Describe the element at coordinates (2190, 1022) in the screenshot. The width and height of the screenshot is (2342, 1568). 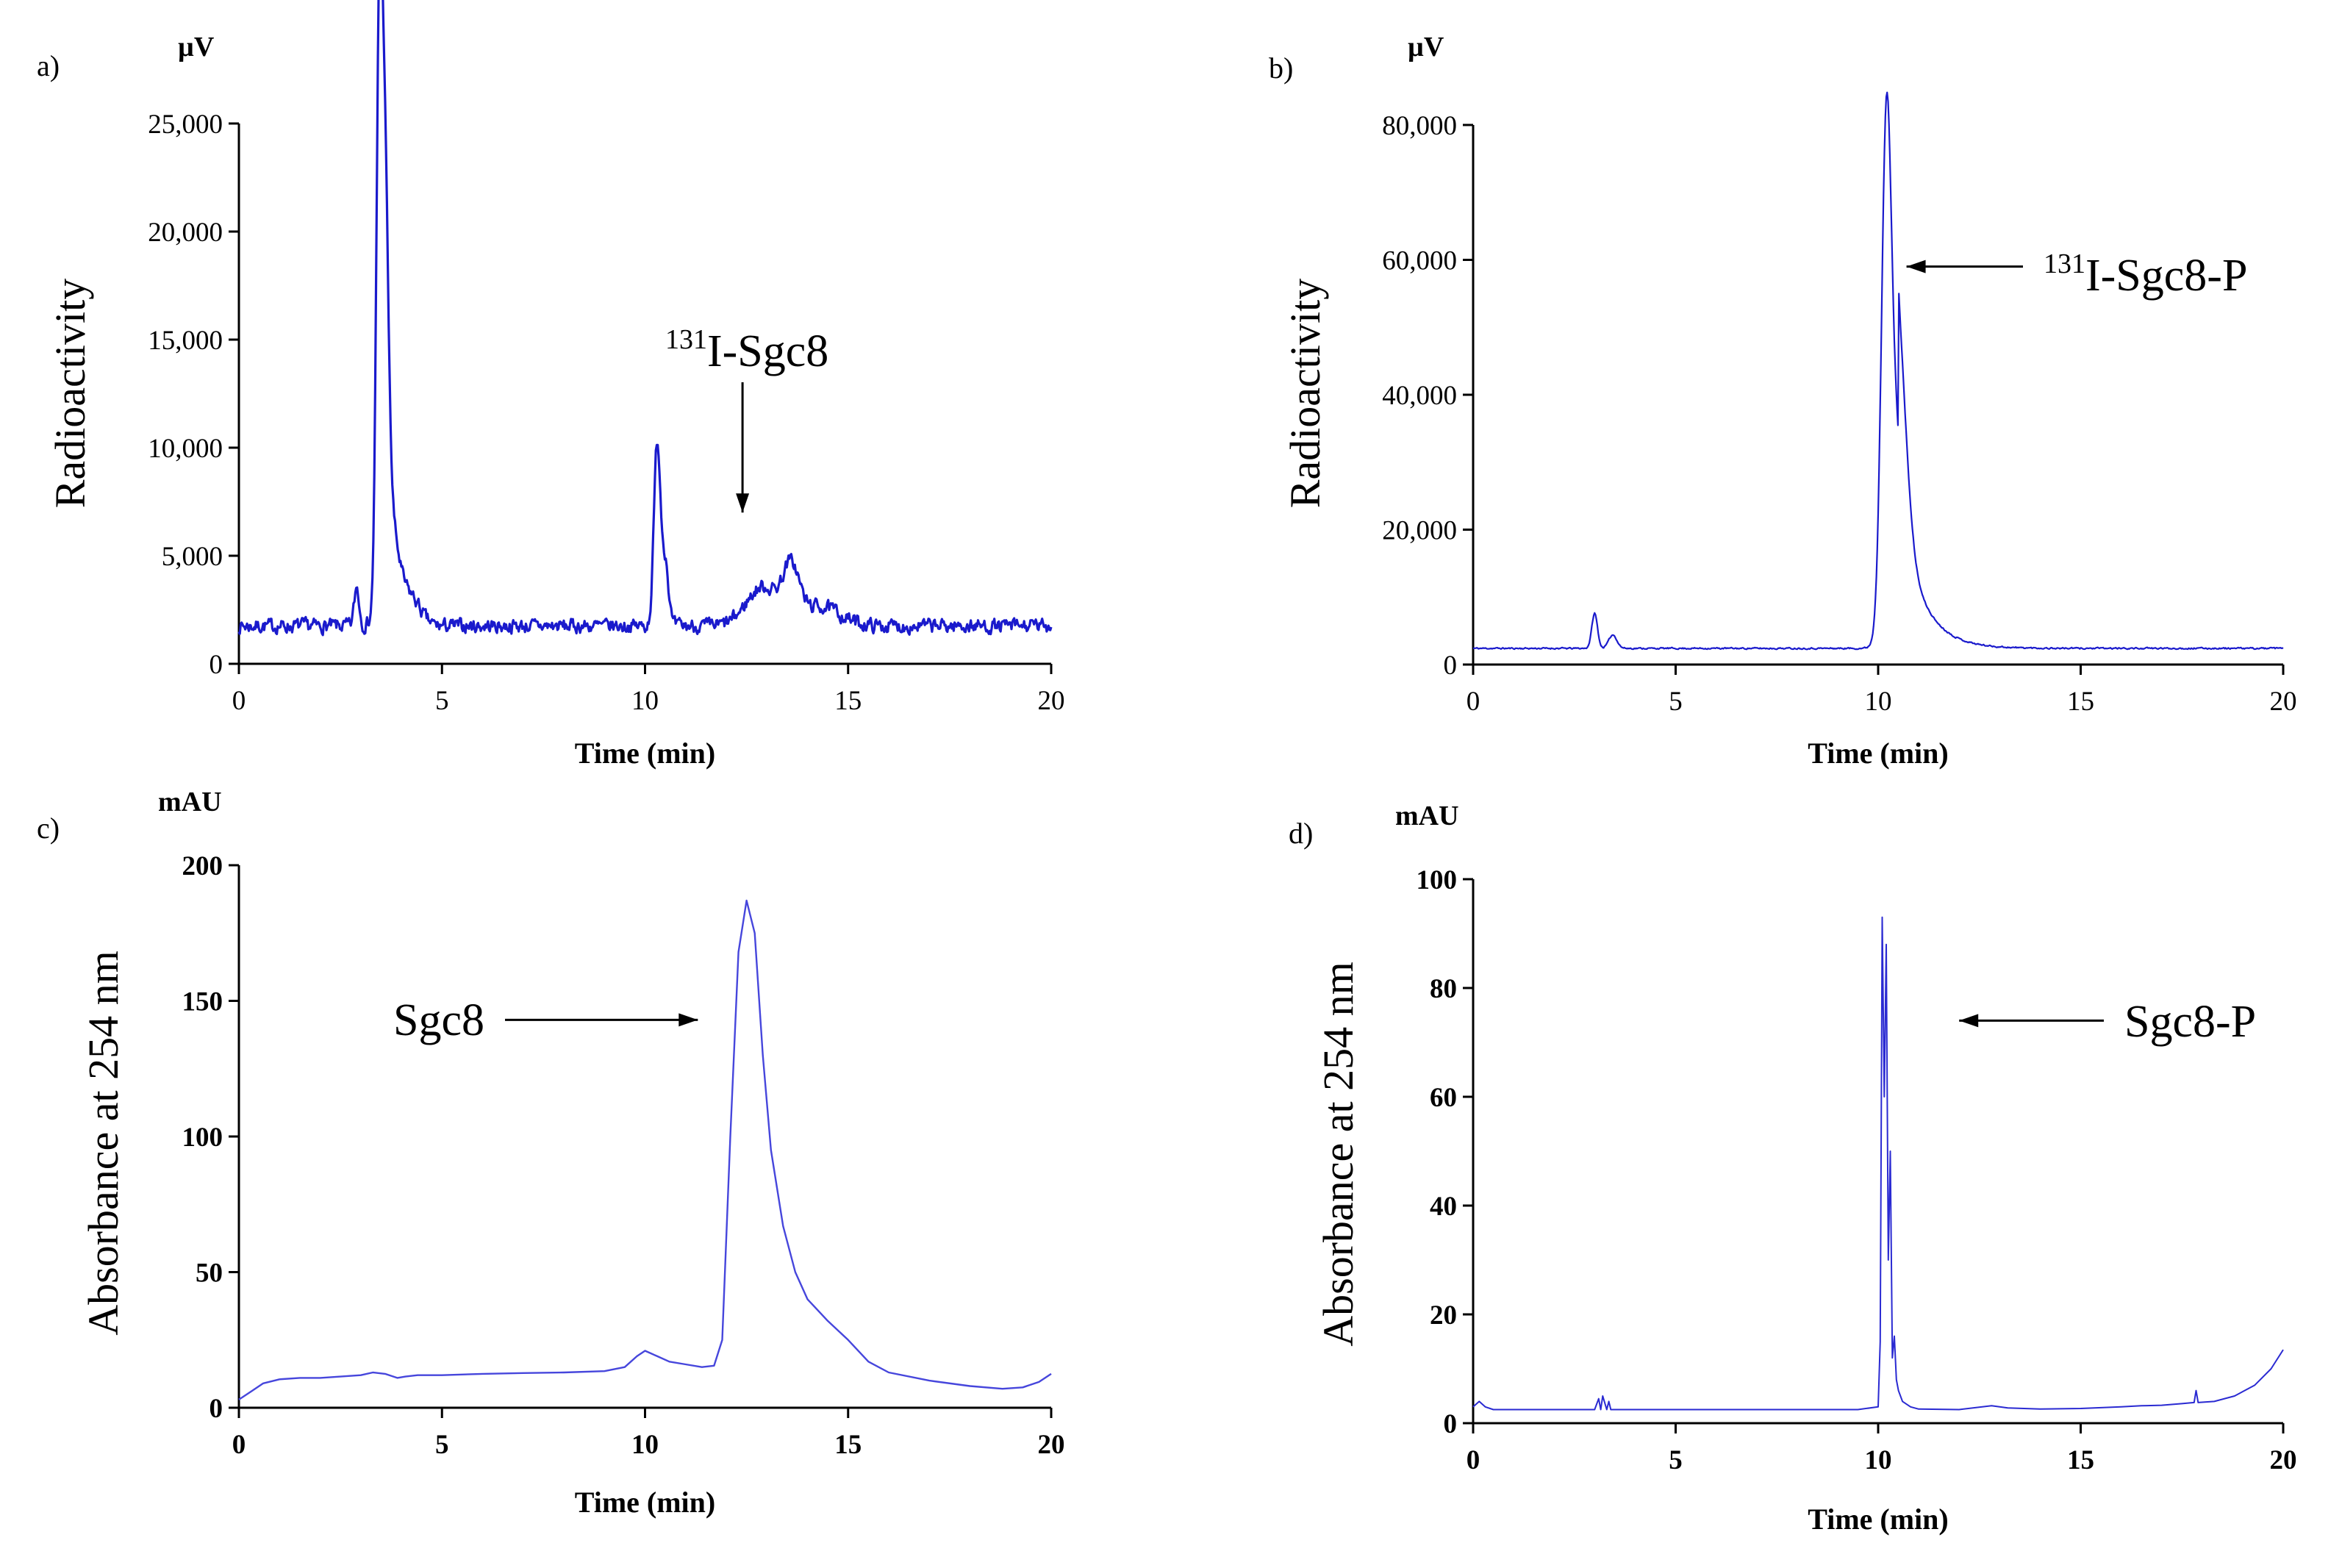
I see `annotation-label: Sgc8-P` at that location.